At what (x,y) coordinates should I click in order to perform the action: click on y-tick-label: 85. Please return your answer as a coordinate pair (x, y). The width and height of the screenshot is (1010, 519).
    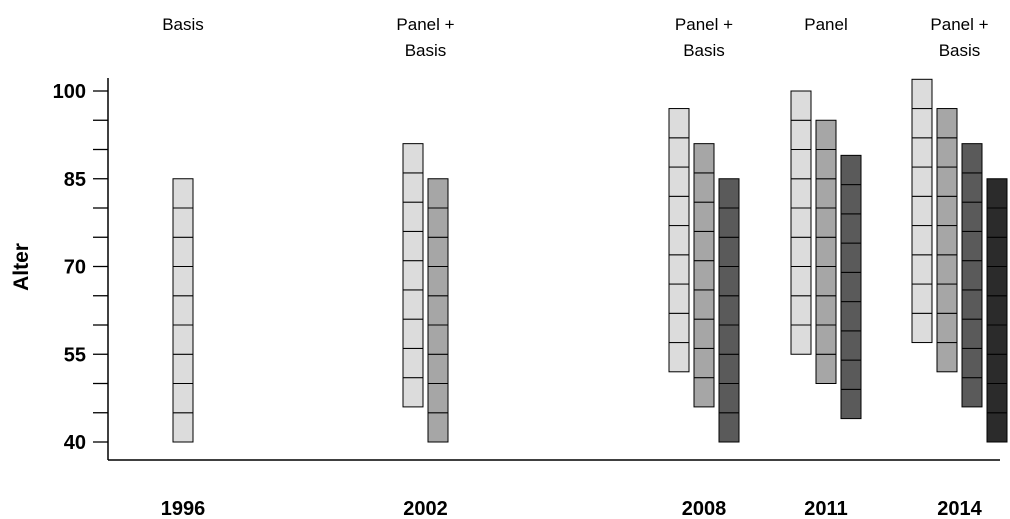
    Looking at the image, I should click on (75, 180).